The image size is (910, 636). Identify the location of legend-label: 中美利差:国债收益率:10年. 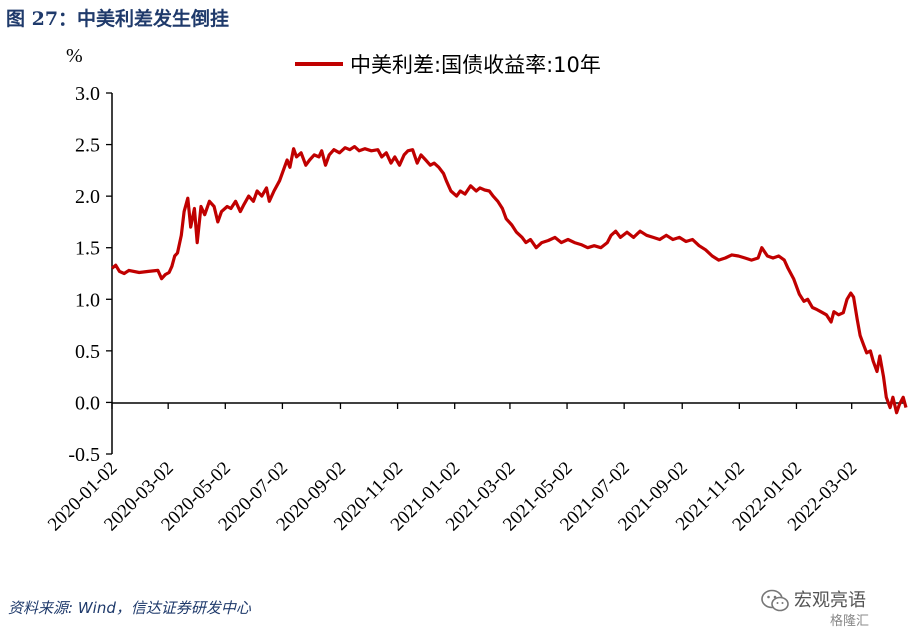
(475, 65).